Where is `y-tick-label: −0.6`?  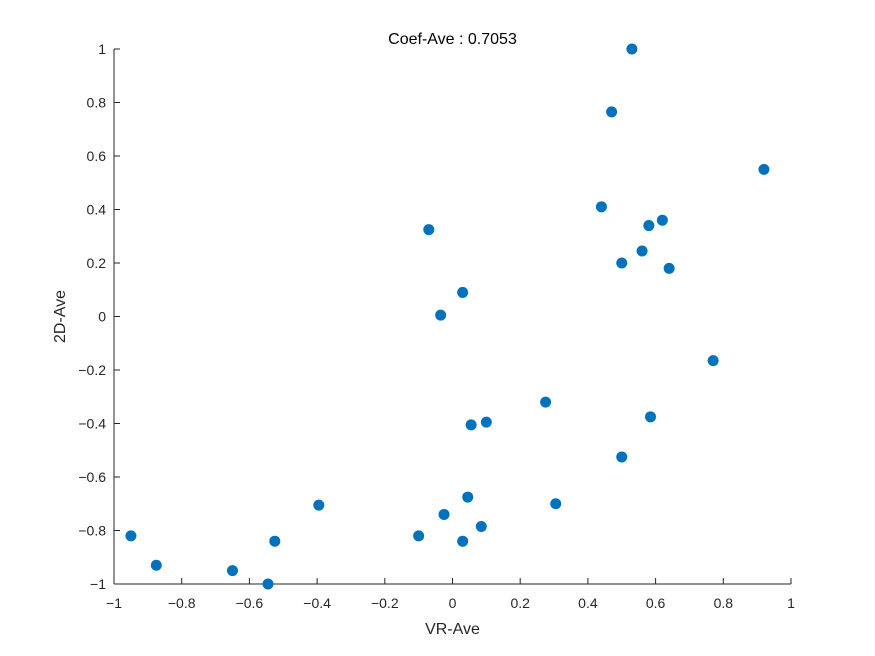
y-tick-label: −0.6 is located at coordinates (92, 477).